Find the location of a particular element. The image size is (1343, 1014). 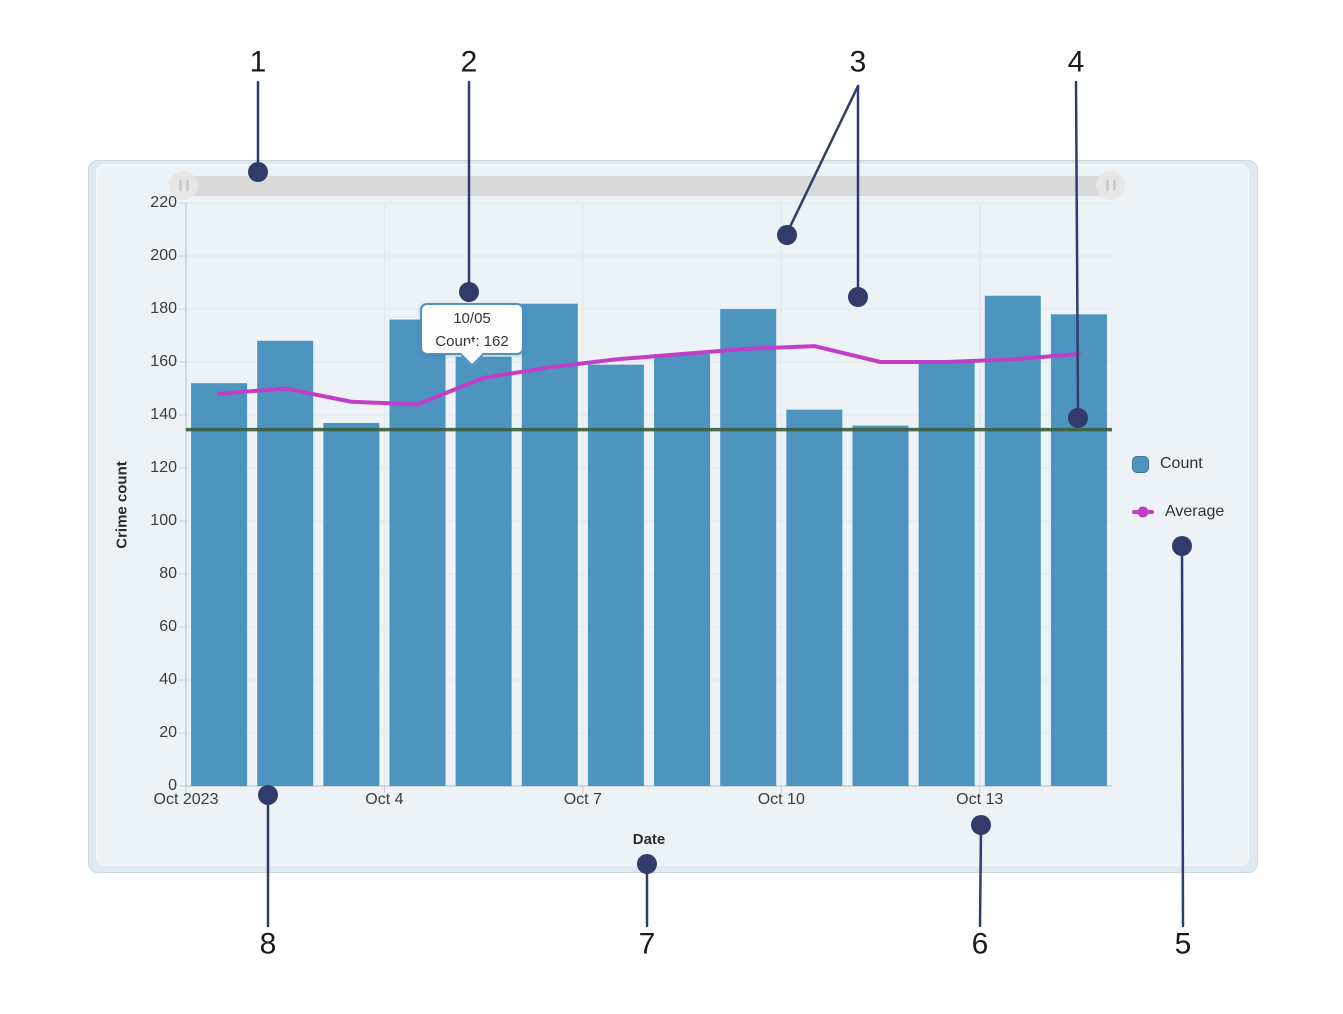

y-axis-title: Crime count is located at coordinates (122, 505).